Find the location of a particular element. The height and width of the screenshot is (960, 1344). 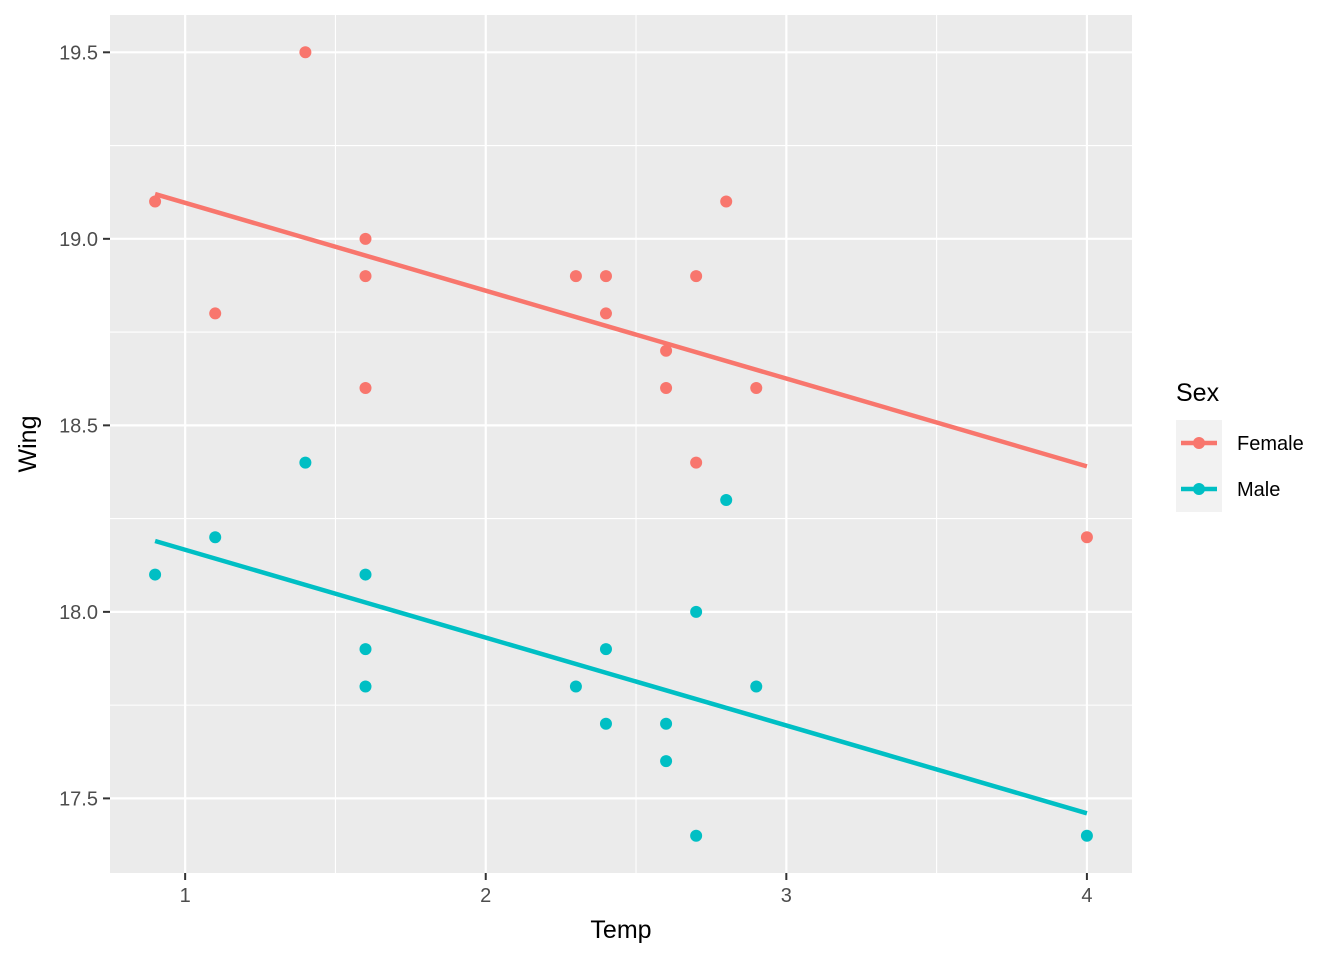

x-tick-label: 1 is located at coordinates (185, 896).